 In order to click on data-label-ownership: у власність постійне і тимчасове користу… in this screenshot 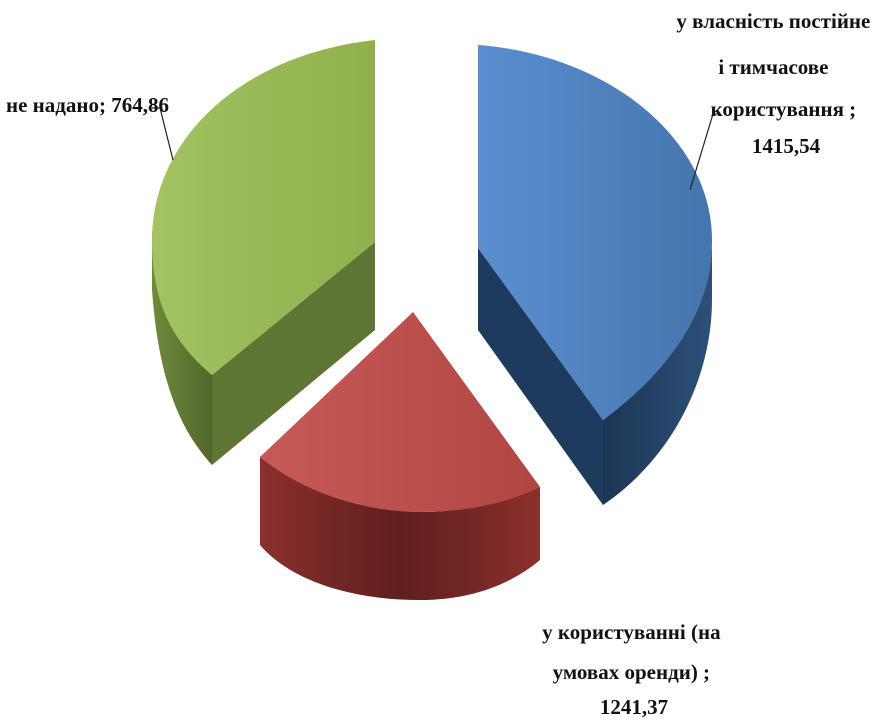, I will do `click(775, 83)`.